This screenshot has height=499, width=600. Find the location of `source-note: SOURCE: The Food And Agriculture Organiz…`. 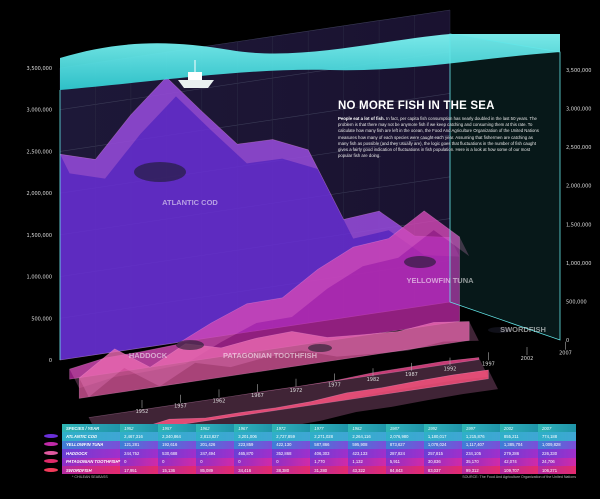

source-note: SOURCE: The Food And Agriculture Organiz… is located at coordinates (519, 477).